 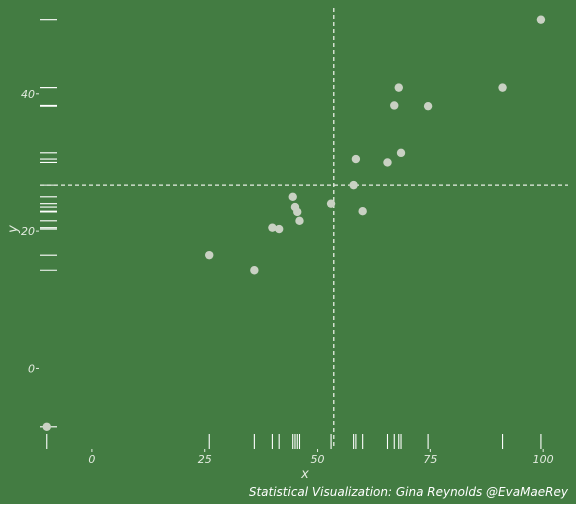 What do you see at coordinates (294, 441) in the screenshot?
I see `x-rug` at bounding box center [294, 441].